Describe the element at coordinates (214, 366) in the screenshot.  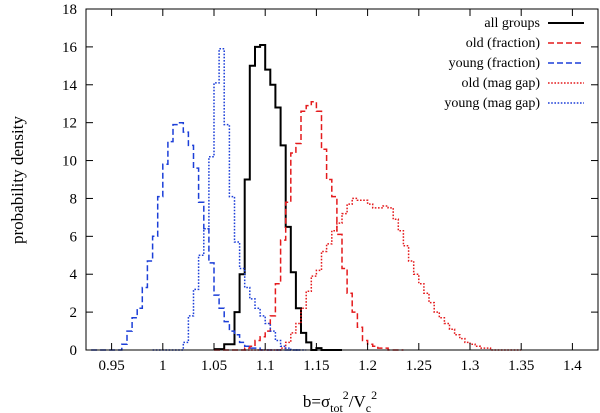
I see `x-tick-label: 1.05` at that location.